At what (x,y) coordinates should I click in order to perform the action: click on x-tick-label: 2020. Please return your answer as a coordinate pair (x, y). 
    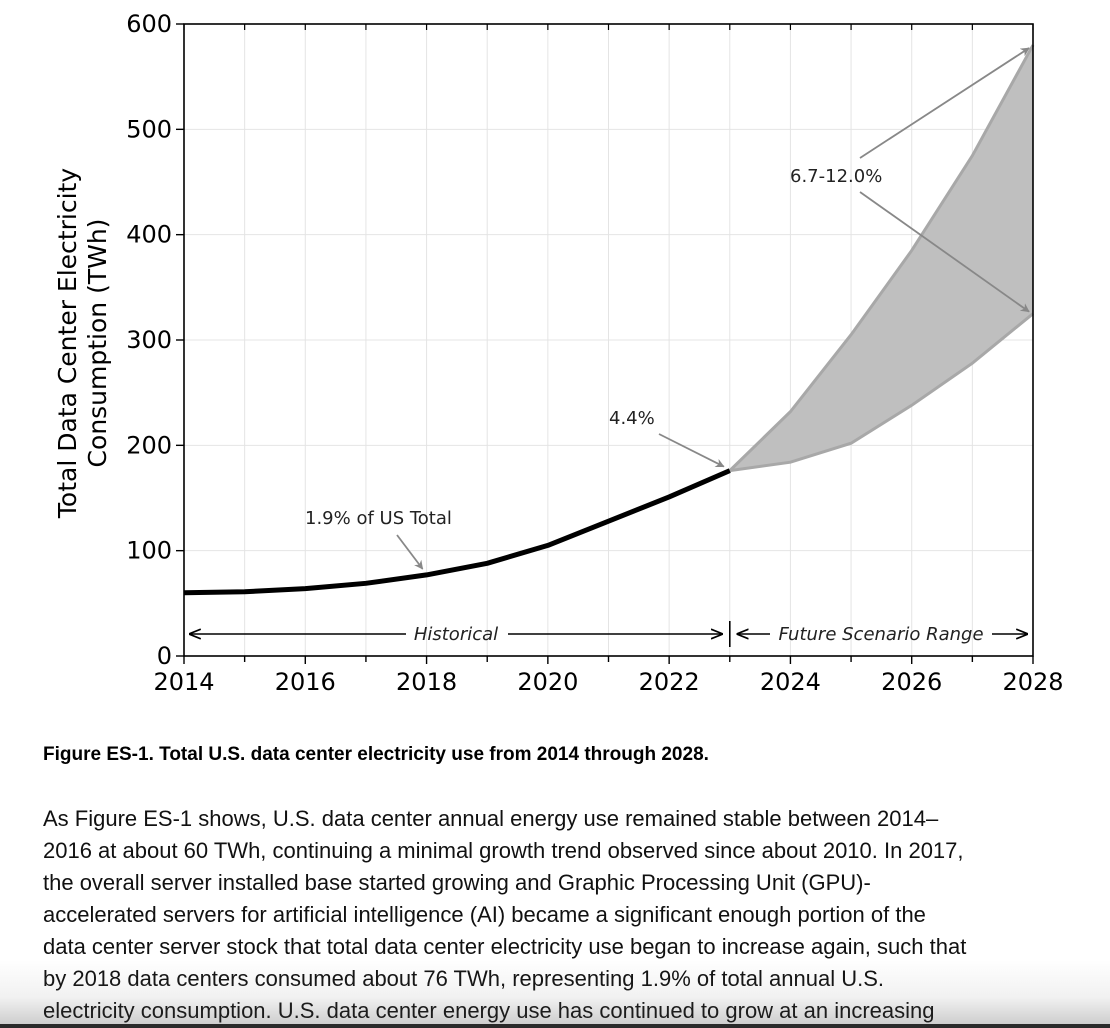
    Looking at the image, I should click on (547, 682).